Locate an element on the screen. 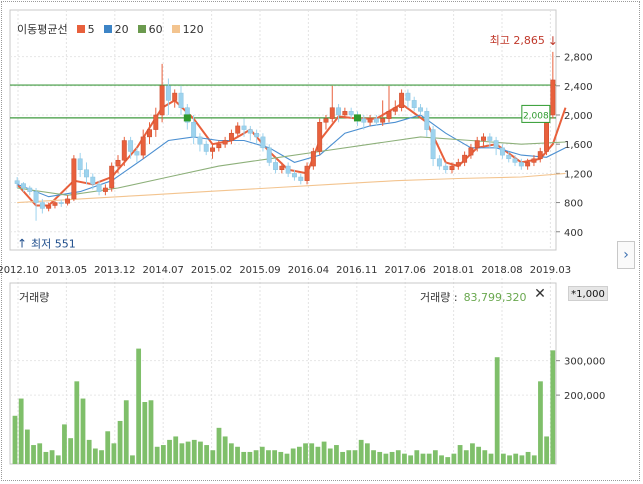 This screenshot has width=643, height=484. time-tick-label: 2013.05 is located at coordinates (66, 270).